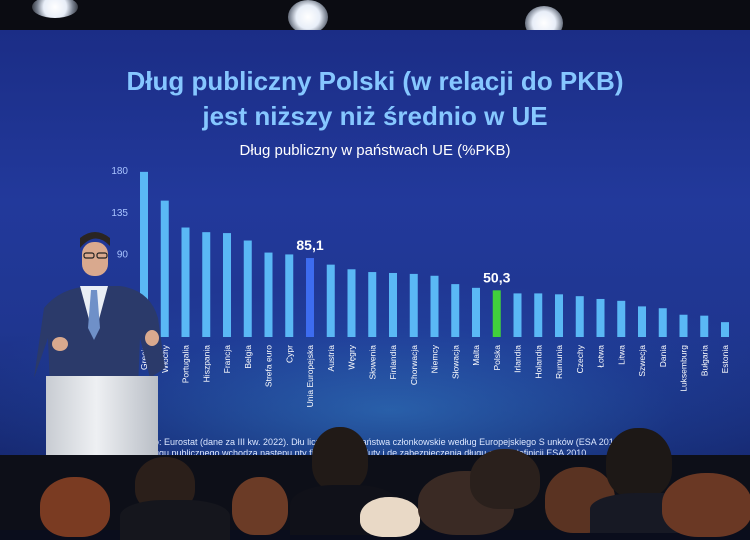 Image resolution: width=750 pixels, height=540 pixels. Describe the element at coordinates (269, 366) in the screenshot. I see `x-tick-label: Strefa euro` at that location.